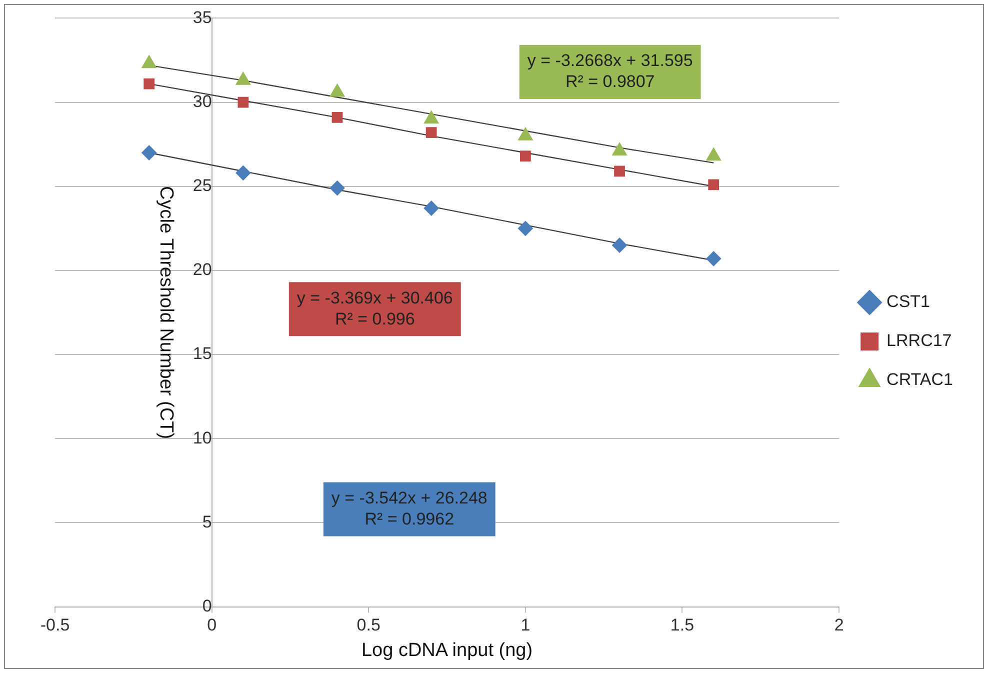  I want to click on y-tick-label: 5, so click(207, 522).